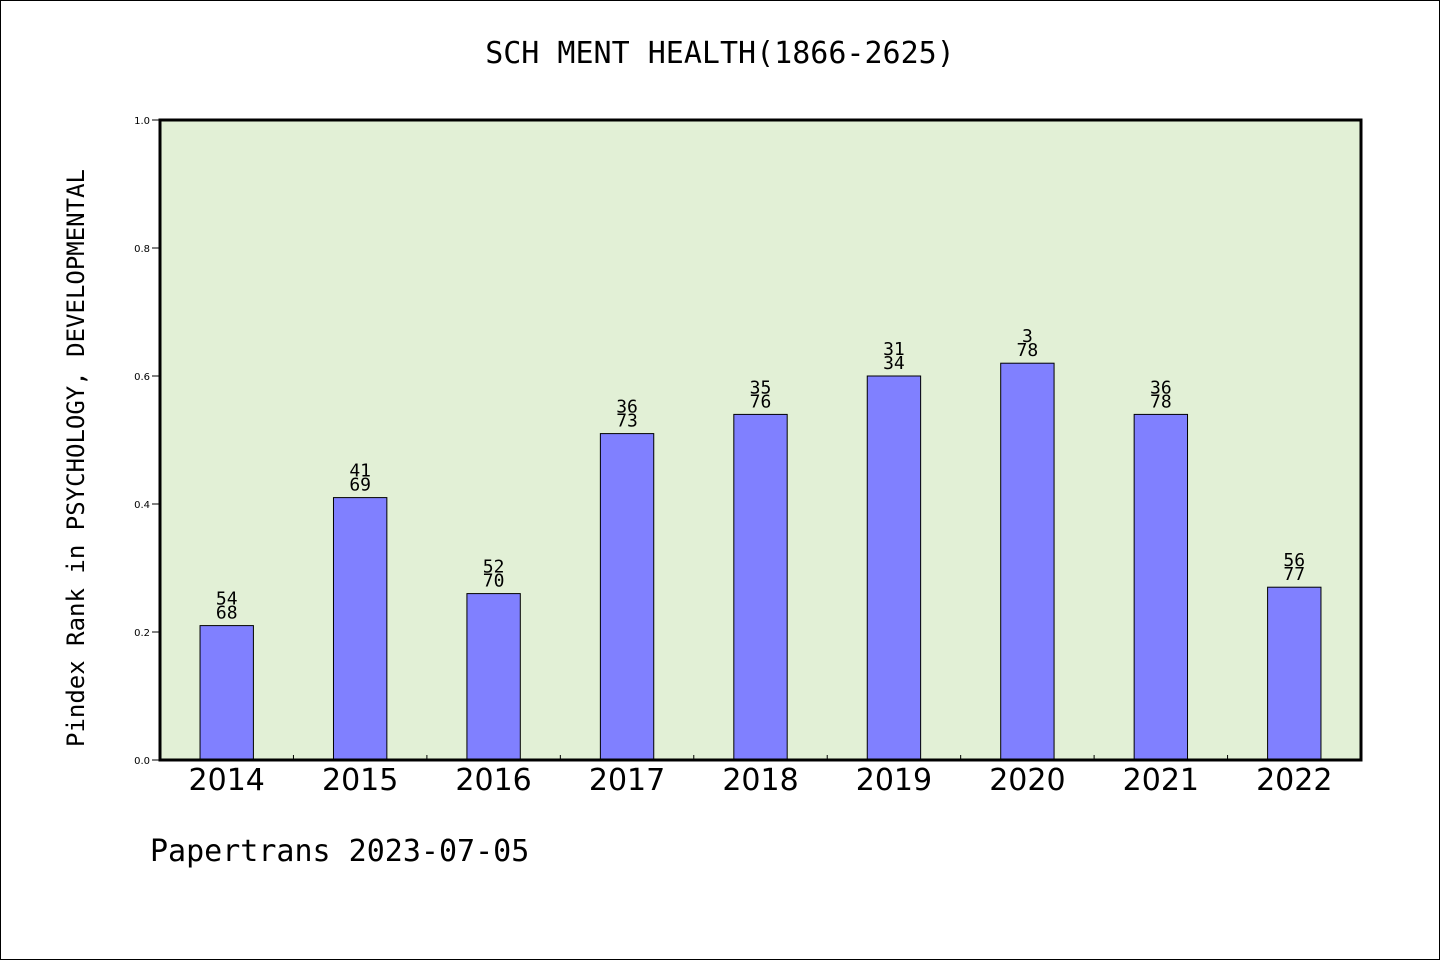 This screenshot has height=960, width=1440. What do you see at coordinates (1294, 673) in the screenshot?
I see `bar-2022` at bounding box center [1294, 673].